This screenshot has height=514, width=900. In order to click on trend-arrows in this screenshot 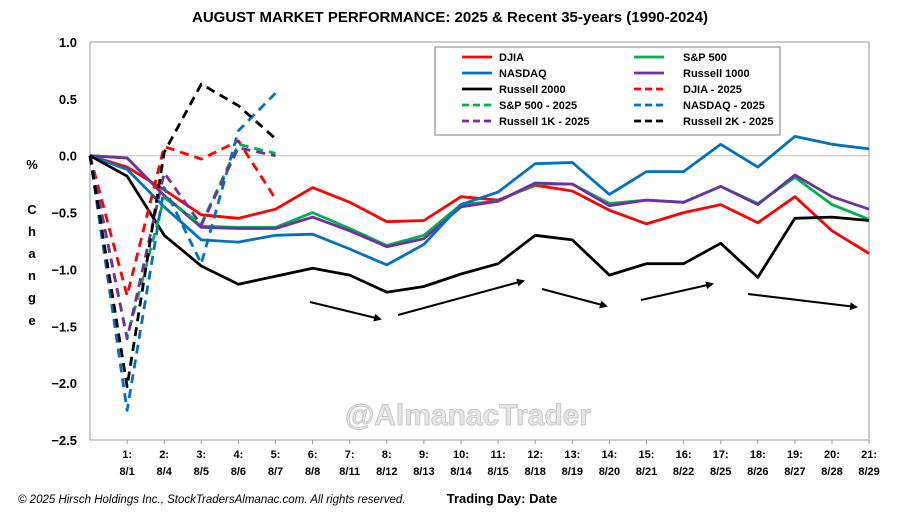, I will do `click(583, 300)`.